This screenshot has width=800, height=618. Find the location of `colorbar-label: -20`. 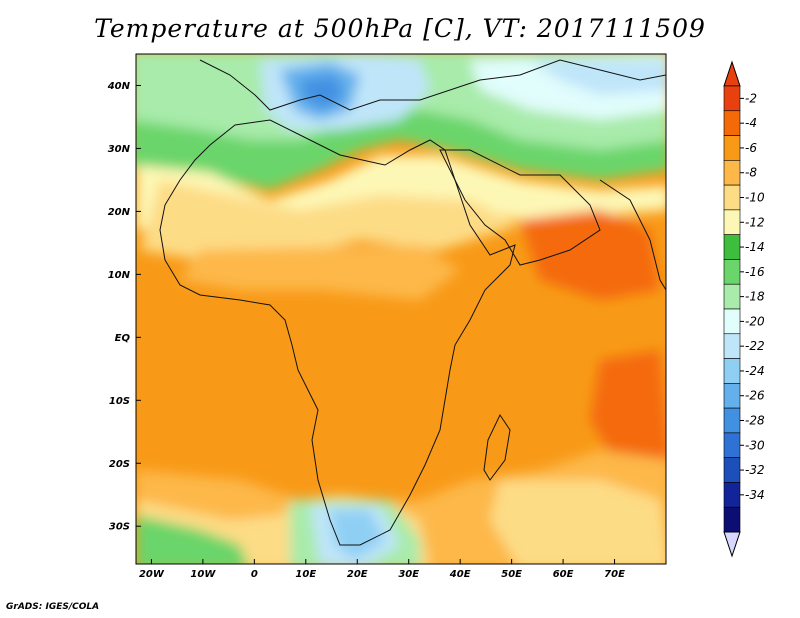

colorbar-label: -20 is located at coordinates (755, 321).